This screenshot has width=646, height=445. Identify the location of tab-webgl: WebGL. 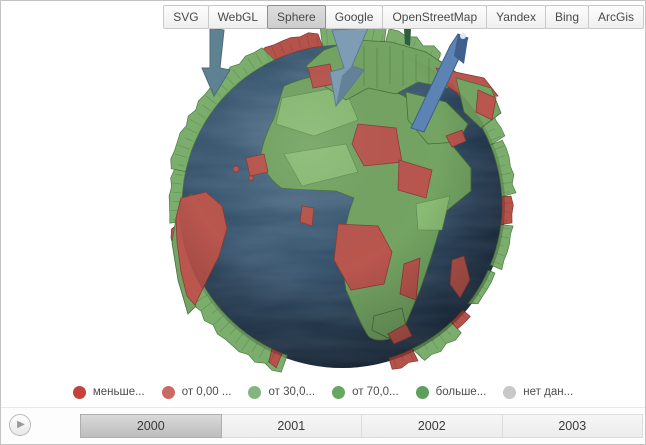
(238, 17).